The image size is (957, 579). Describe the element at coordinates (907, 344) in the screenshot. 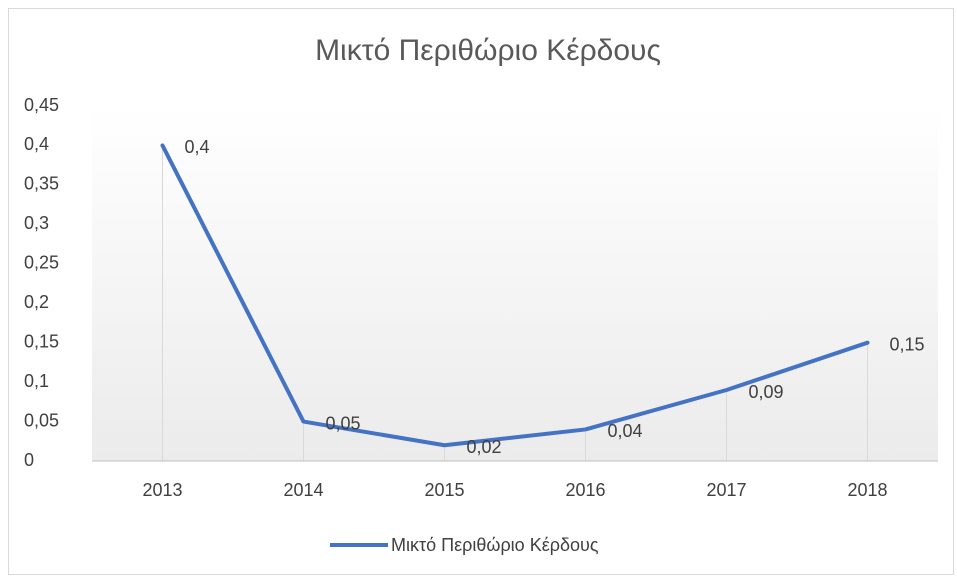

I see `data-label: 0,15` at that location.